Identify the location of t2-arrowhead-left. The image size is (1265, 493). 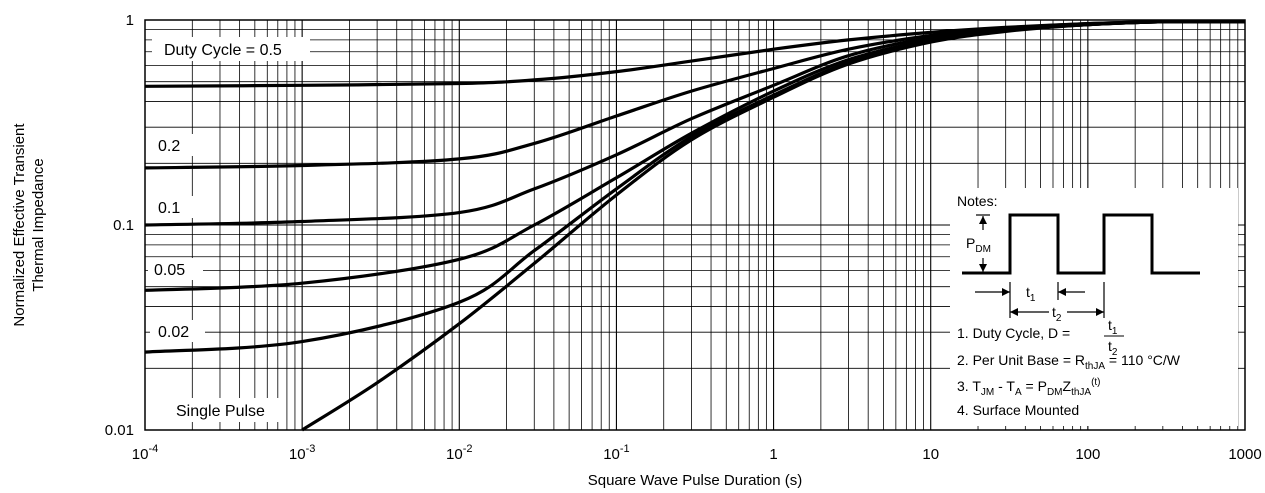
(1014, 312).